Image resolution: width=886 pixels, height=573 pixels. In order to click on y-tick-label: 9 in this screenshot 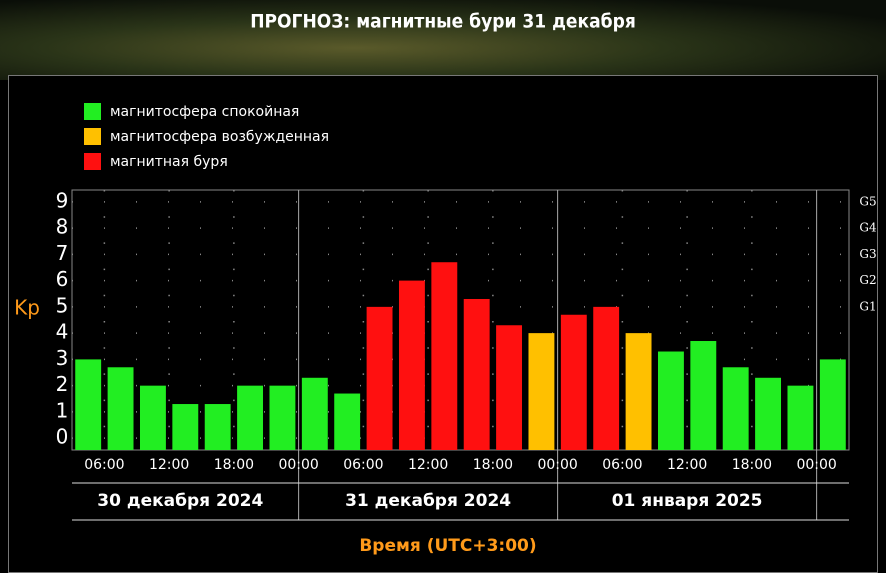, I will do `click(62, 200)`.